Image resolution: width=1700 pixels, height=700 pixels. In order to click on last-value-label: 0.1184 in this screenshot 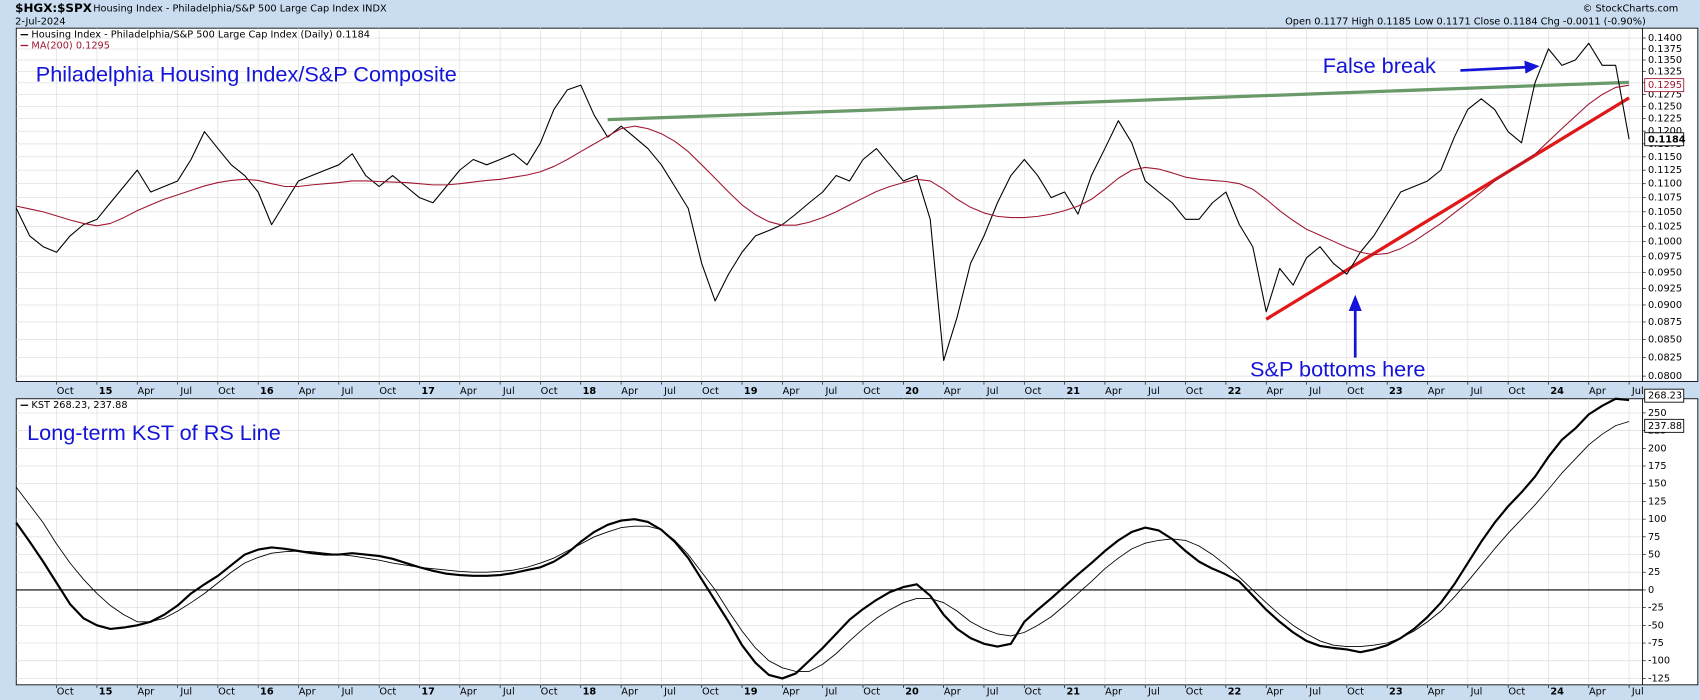, I will do `click(1667, 139)`.